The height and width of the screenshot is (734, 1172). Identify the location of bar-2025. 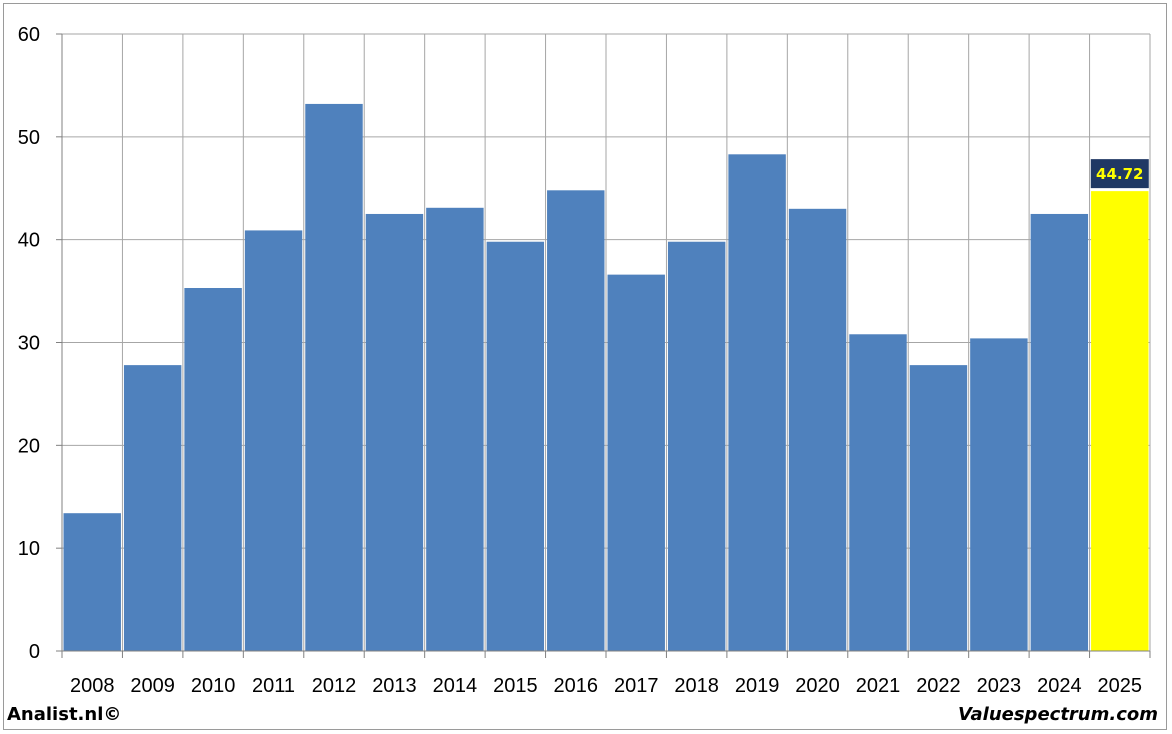
(1120, 421).